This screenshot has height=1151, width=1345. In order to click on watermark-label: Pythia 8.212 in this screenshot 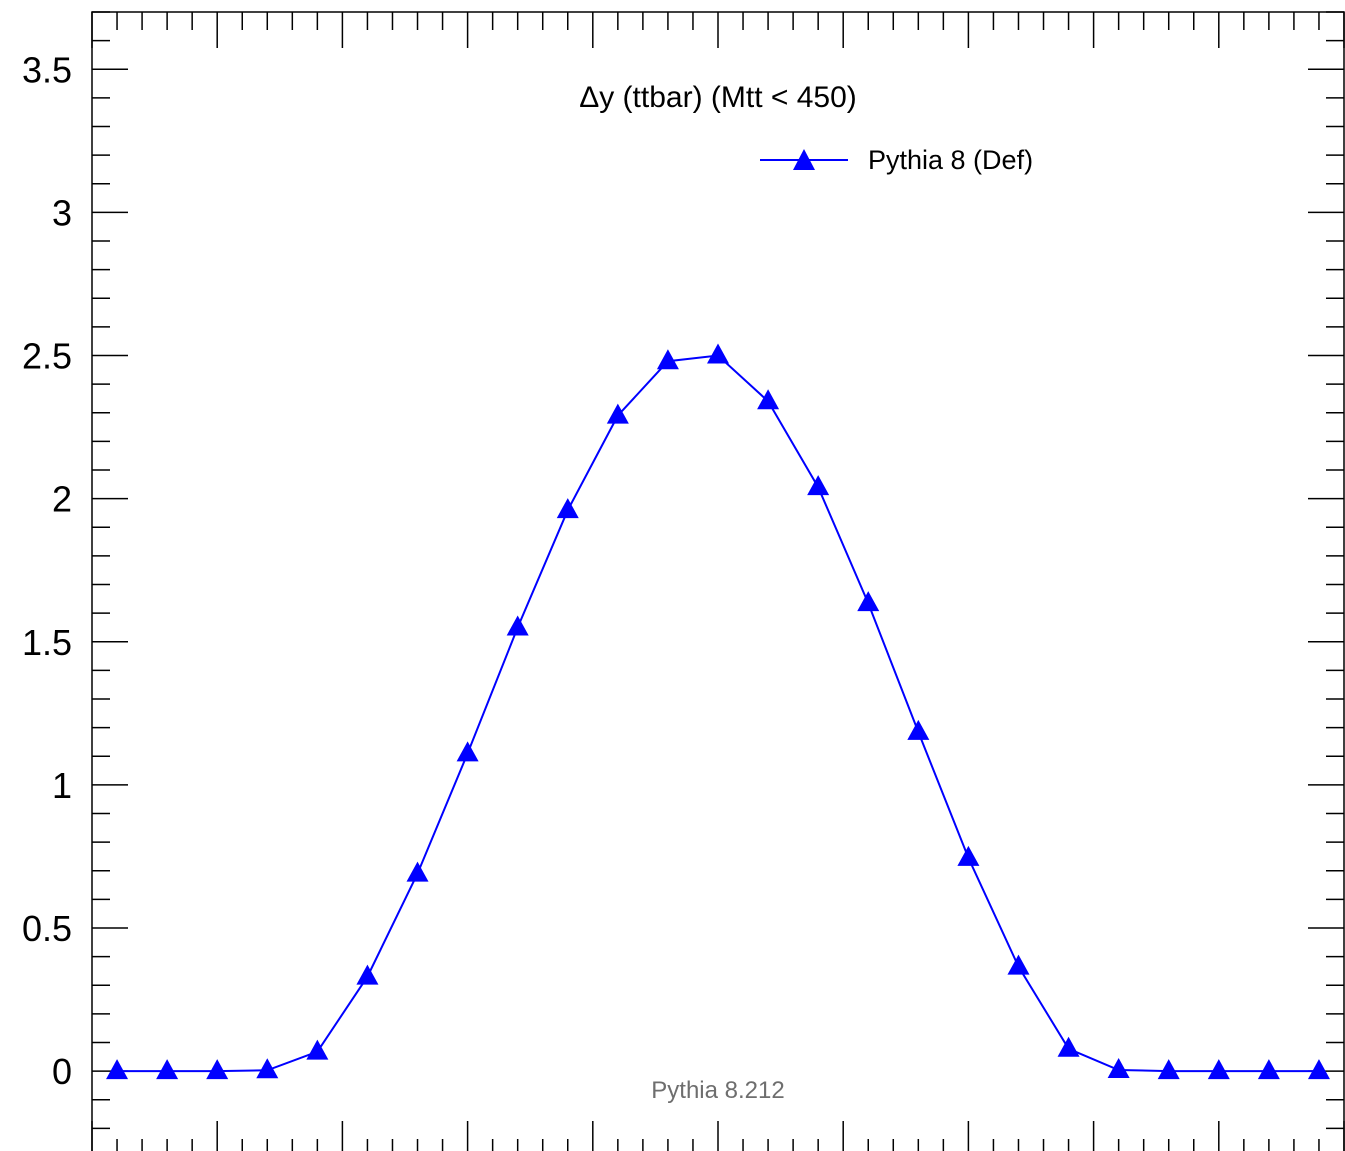, I will do `click(717, 1090)`.